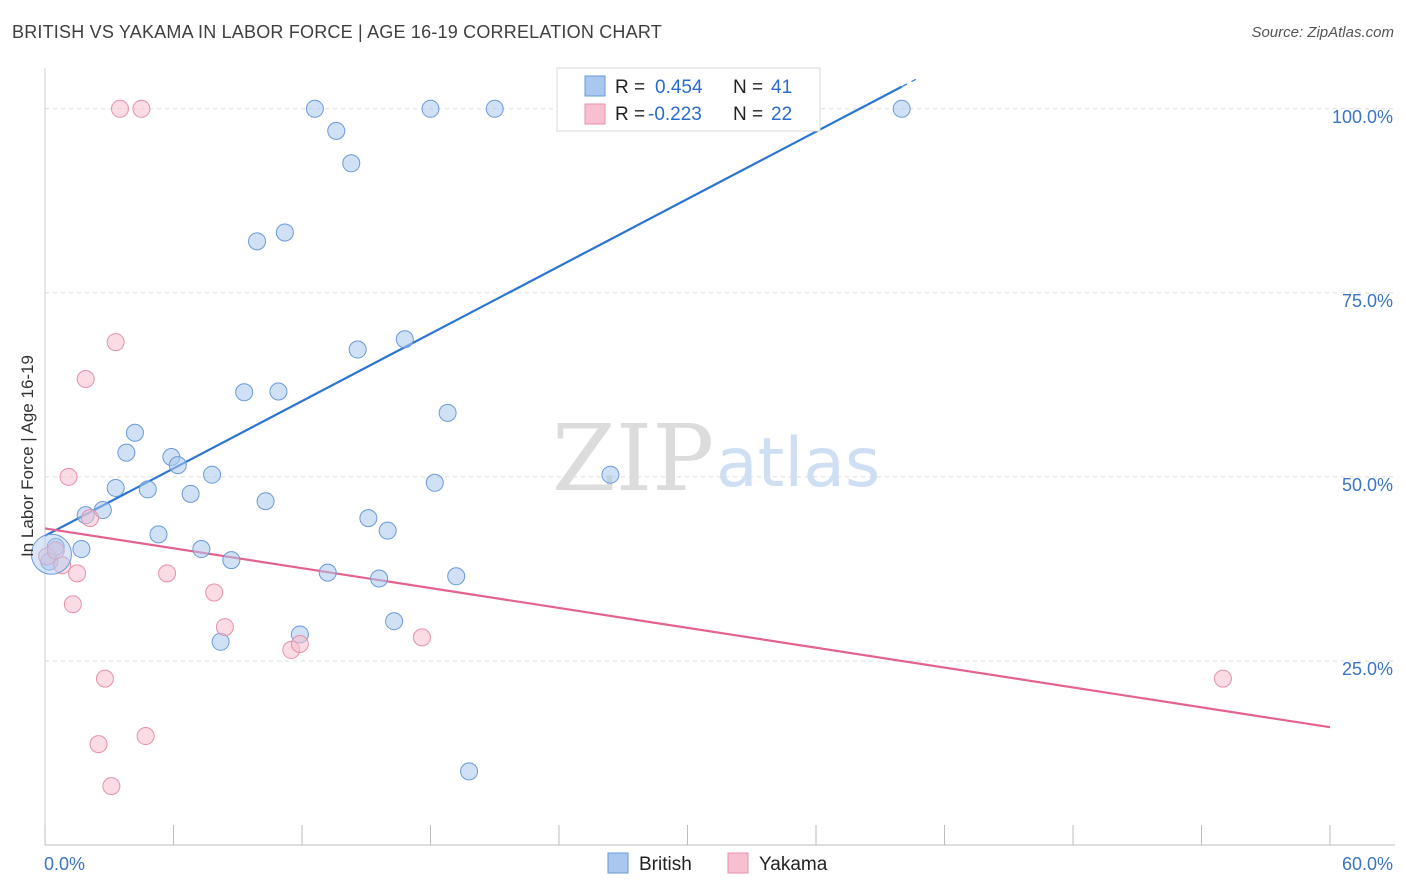  I want to click on y-tick-label-2: 75.0%, so click(1367, 301).